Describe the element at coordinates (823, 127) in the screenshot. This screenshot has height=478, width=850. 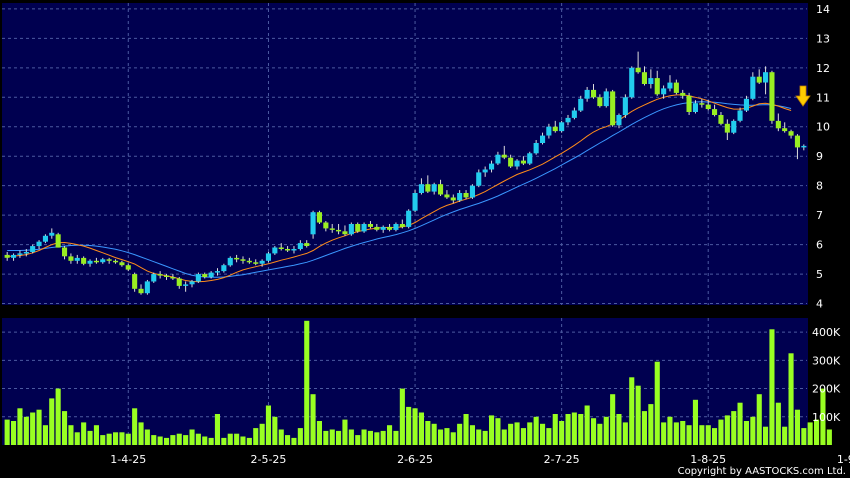
I see `price-tick-label: 10` at that location.